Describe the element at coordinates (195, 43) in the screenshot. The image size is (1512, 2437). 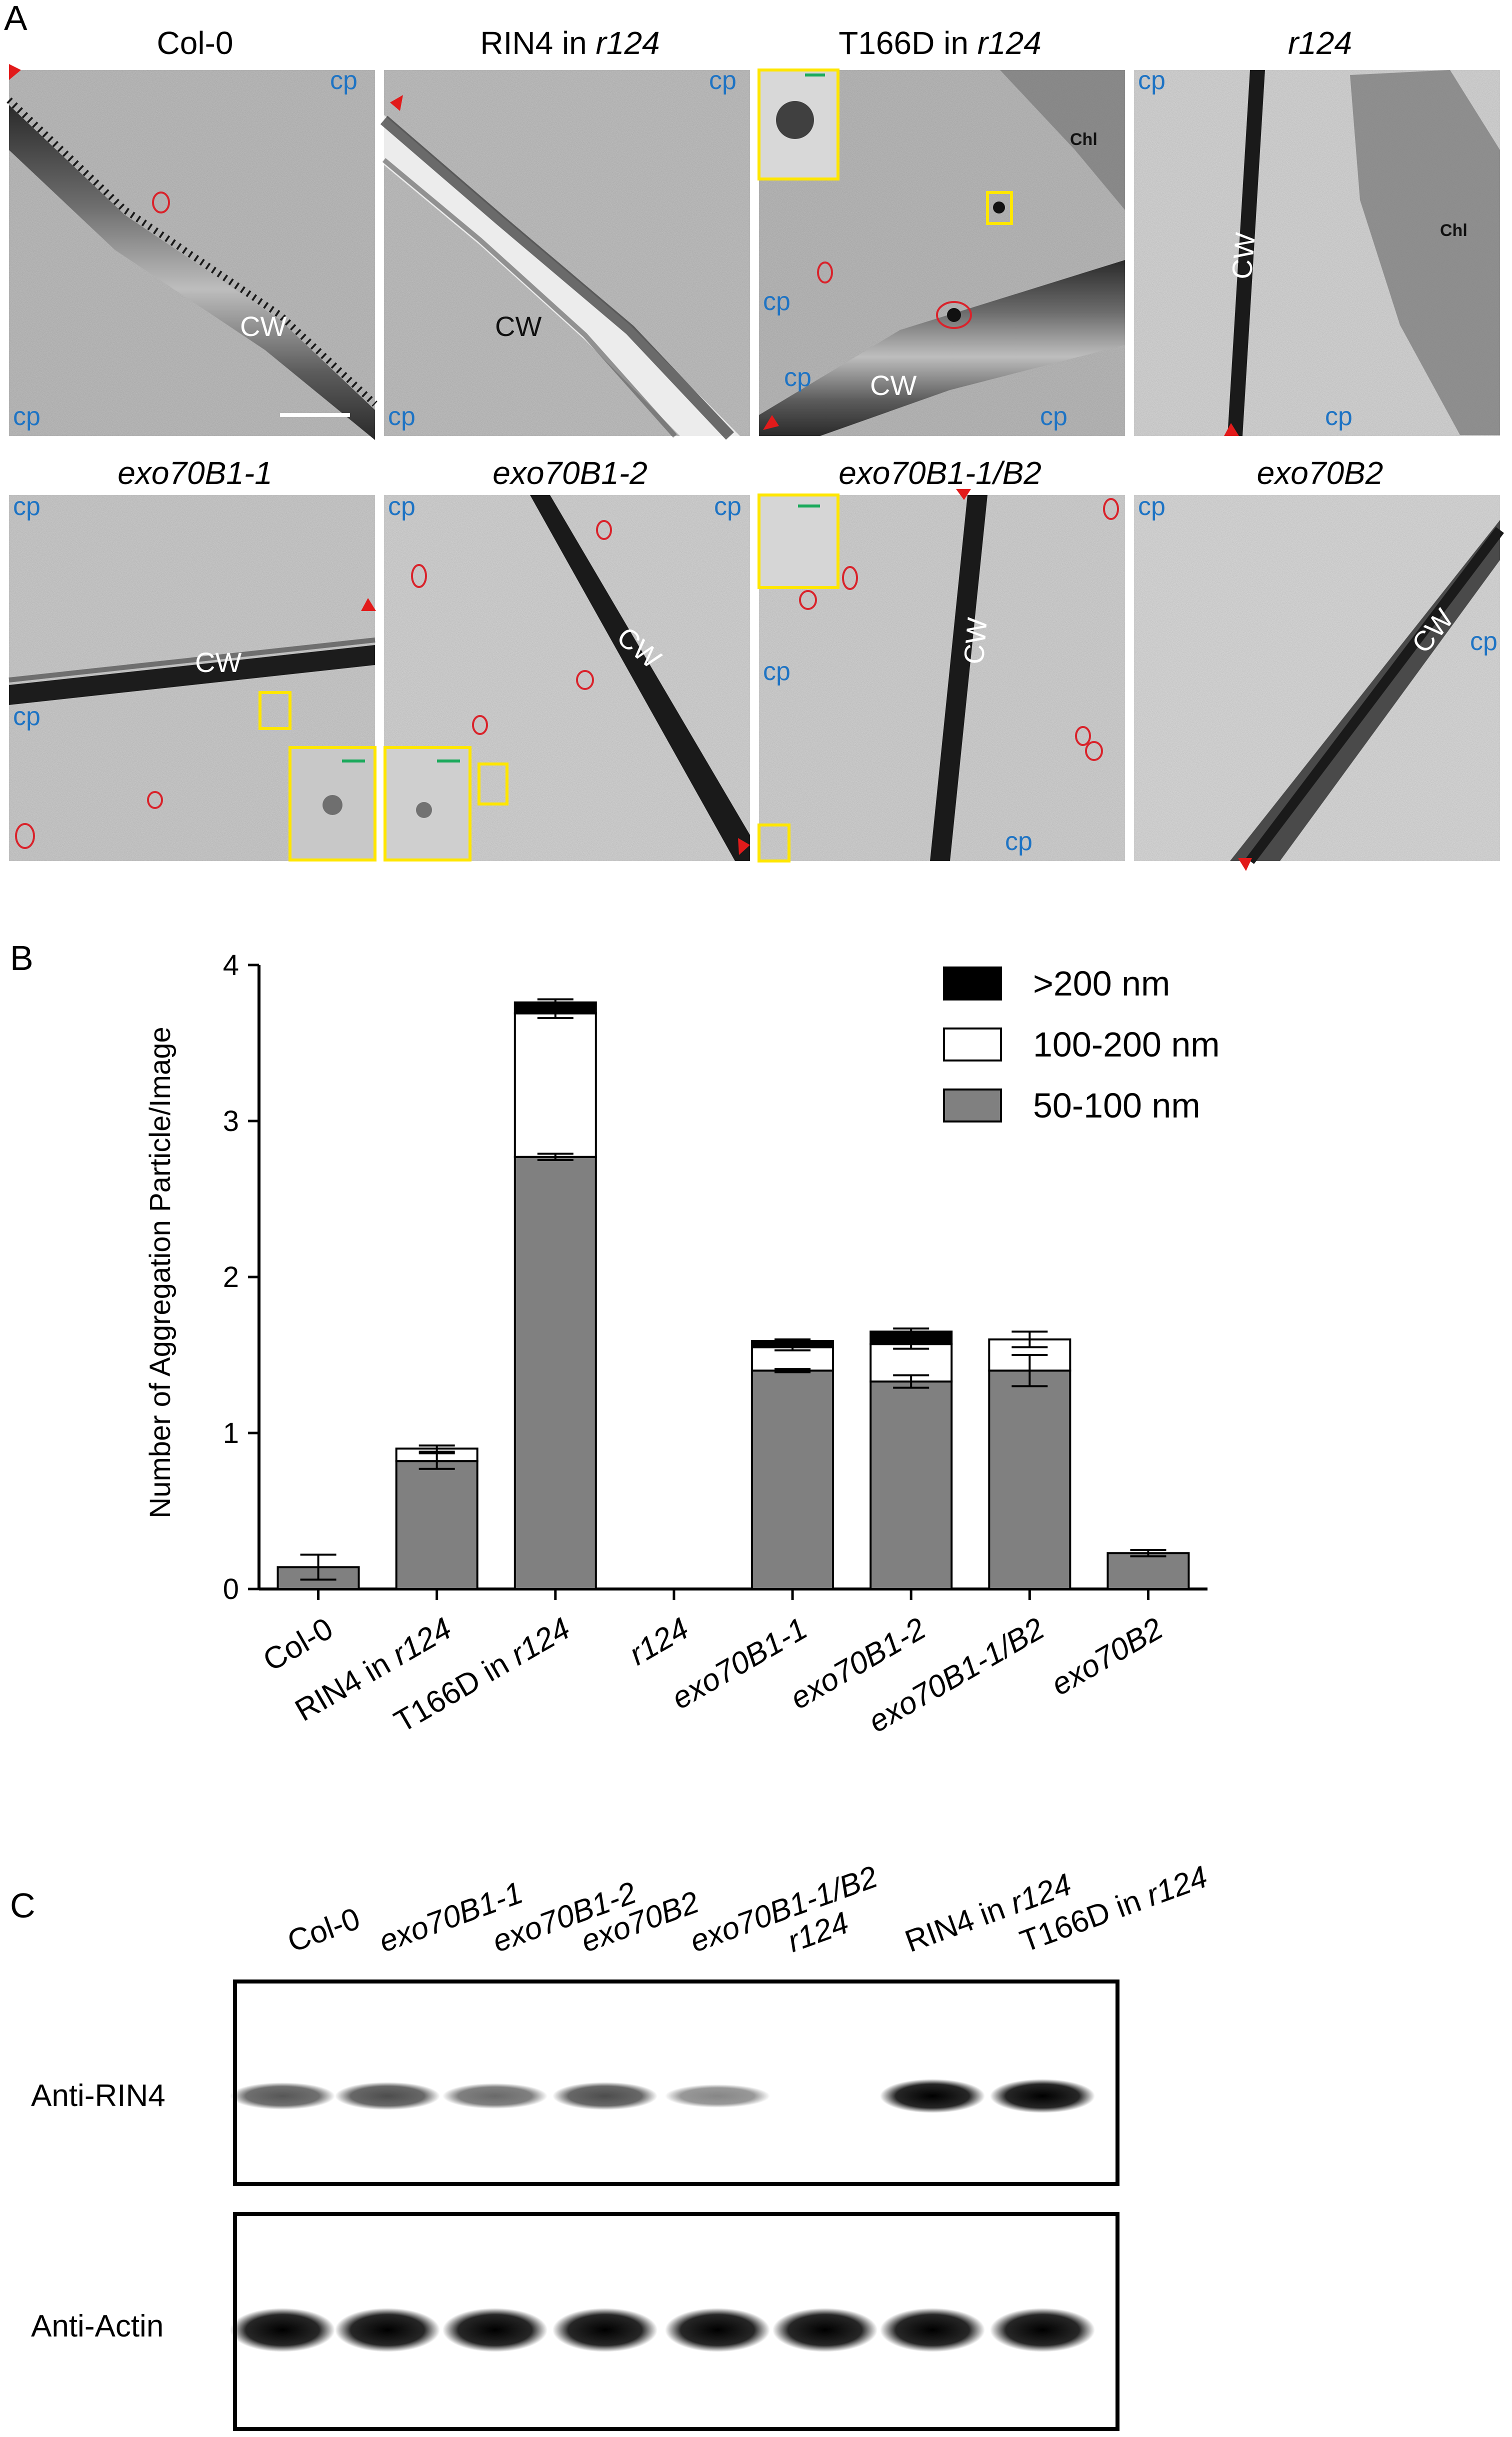
I see `micrograph-title-col0: Col-0` at that location.